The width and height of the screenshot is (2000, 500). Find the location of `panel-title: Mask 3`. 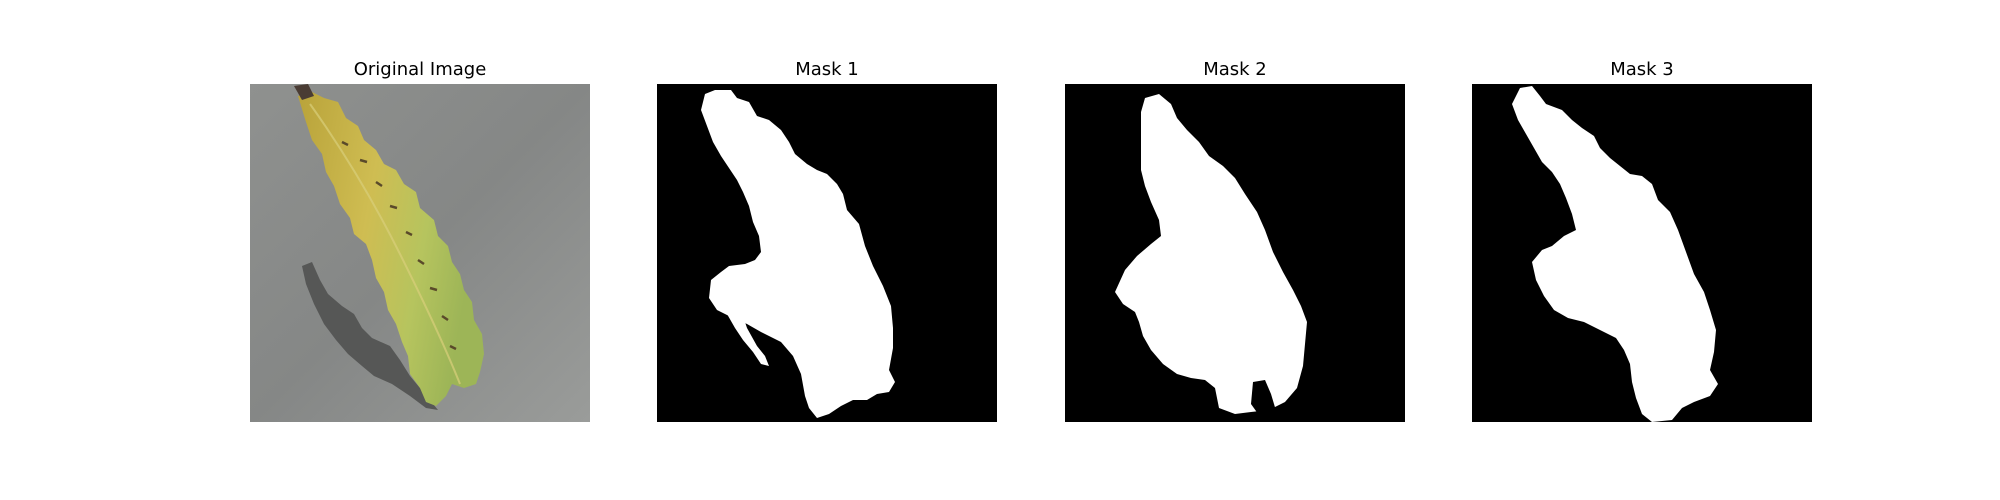

panel-title: Mask 3 is located at coordinates (1642, 69).